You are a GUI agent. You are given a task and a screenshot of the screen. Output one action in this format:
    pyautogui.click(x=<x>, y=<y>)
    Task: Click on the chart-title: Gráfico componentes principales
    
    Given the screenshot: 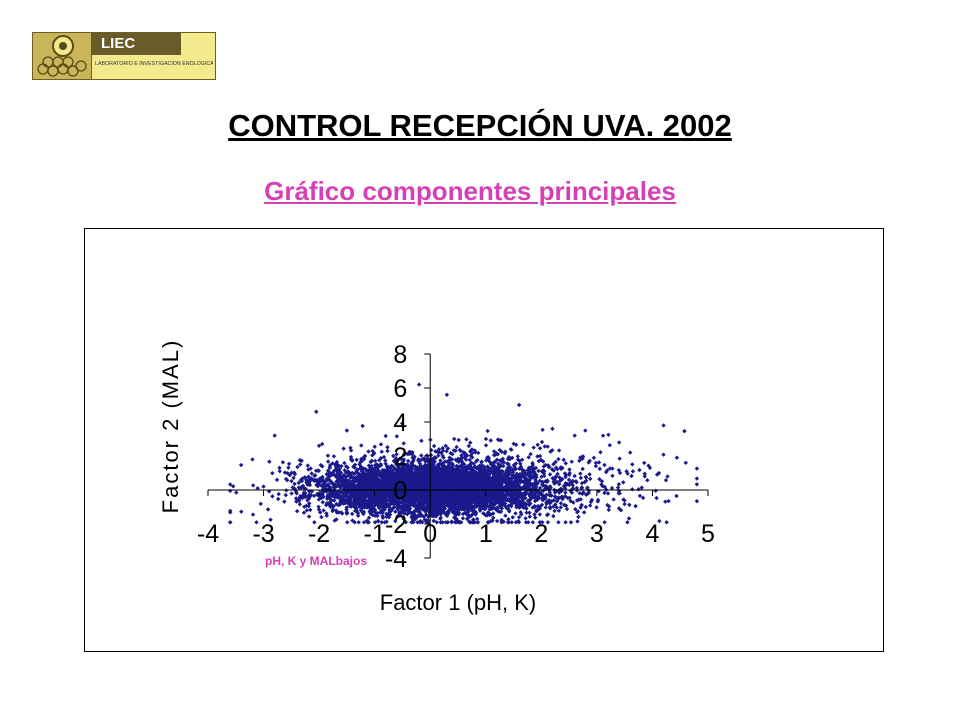 What is the action you would take?
    pyautogui.click(x=470, y=191)
    